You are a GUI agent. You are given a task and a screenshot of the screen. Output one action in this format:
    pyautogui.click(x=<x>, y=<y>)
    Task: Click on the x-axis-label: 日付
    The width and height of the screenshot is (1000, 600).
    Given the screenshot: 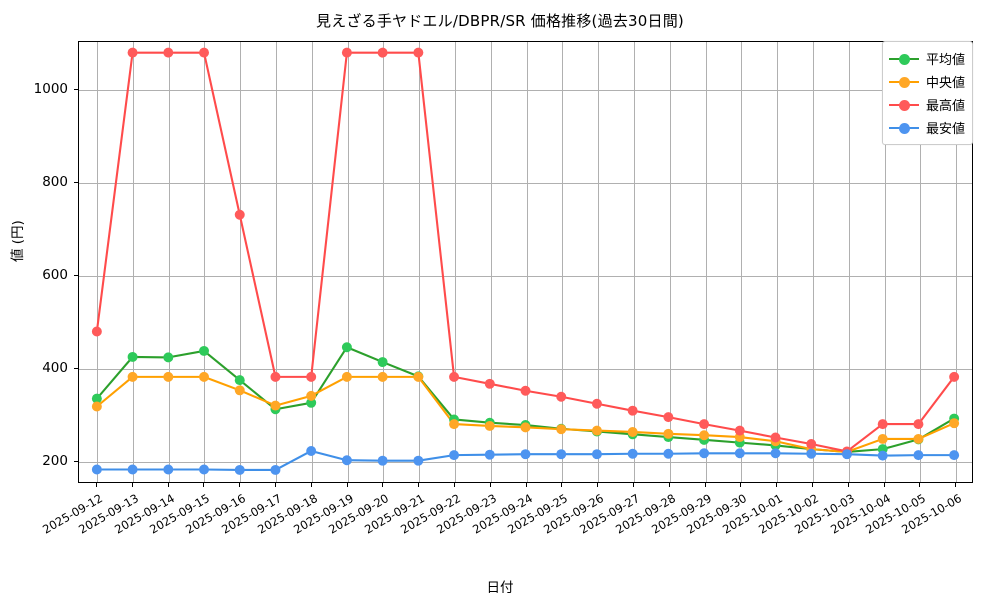 What is the action you would take?
    pyautogui.click(x=500, y=588)
    